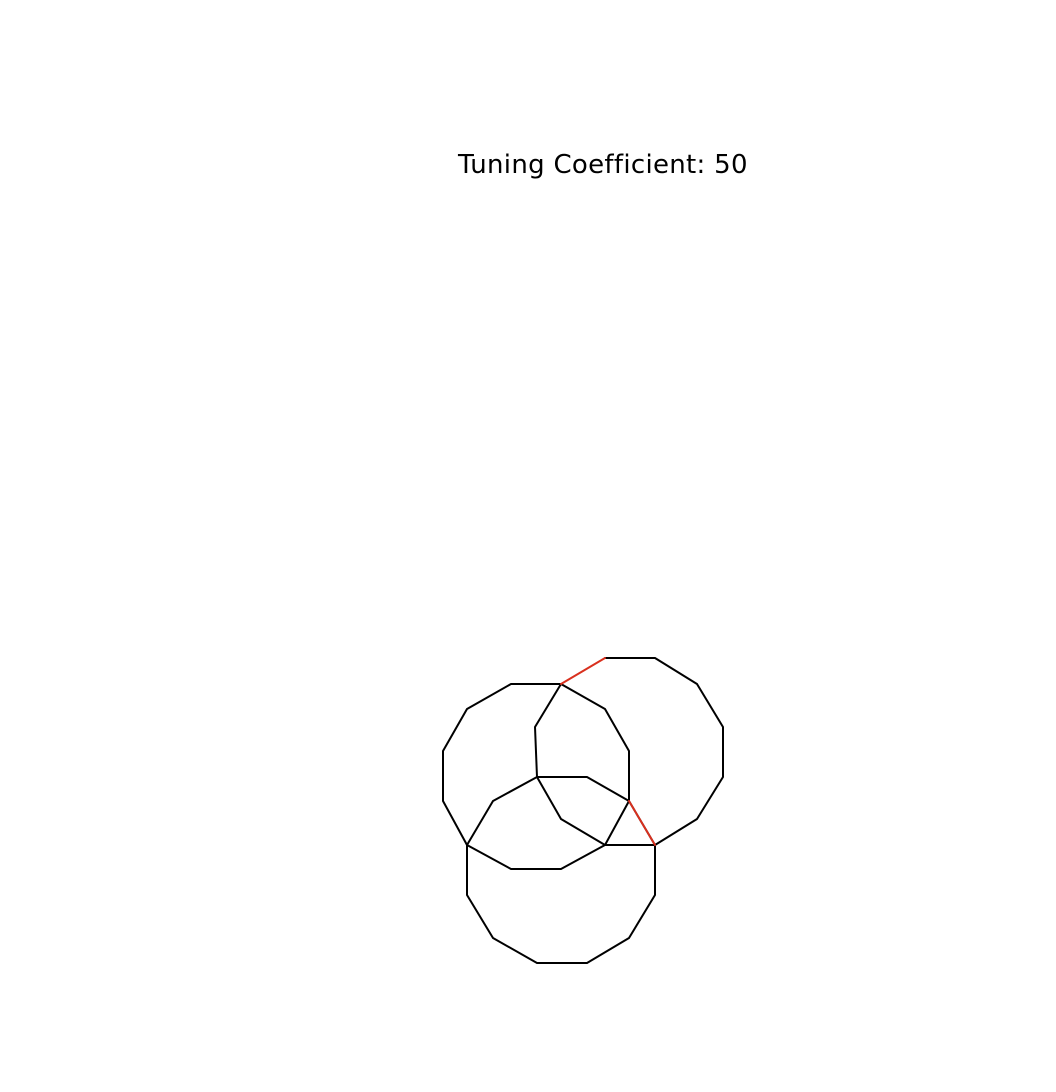 This screenshot has width=1056, height=1092. Describe the element at coordinates (642, 823) in the screenshot. I see `highlight-edge-right` at that location.